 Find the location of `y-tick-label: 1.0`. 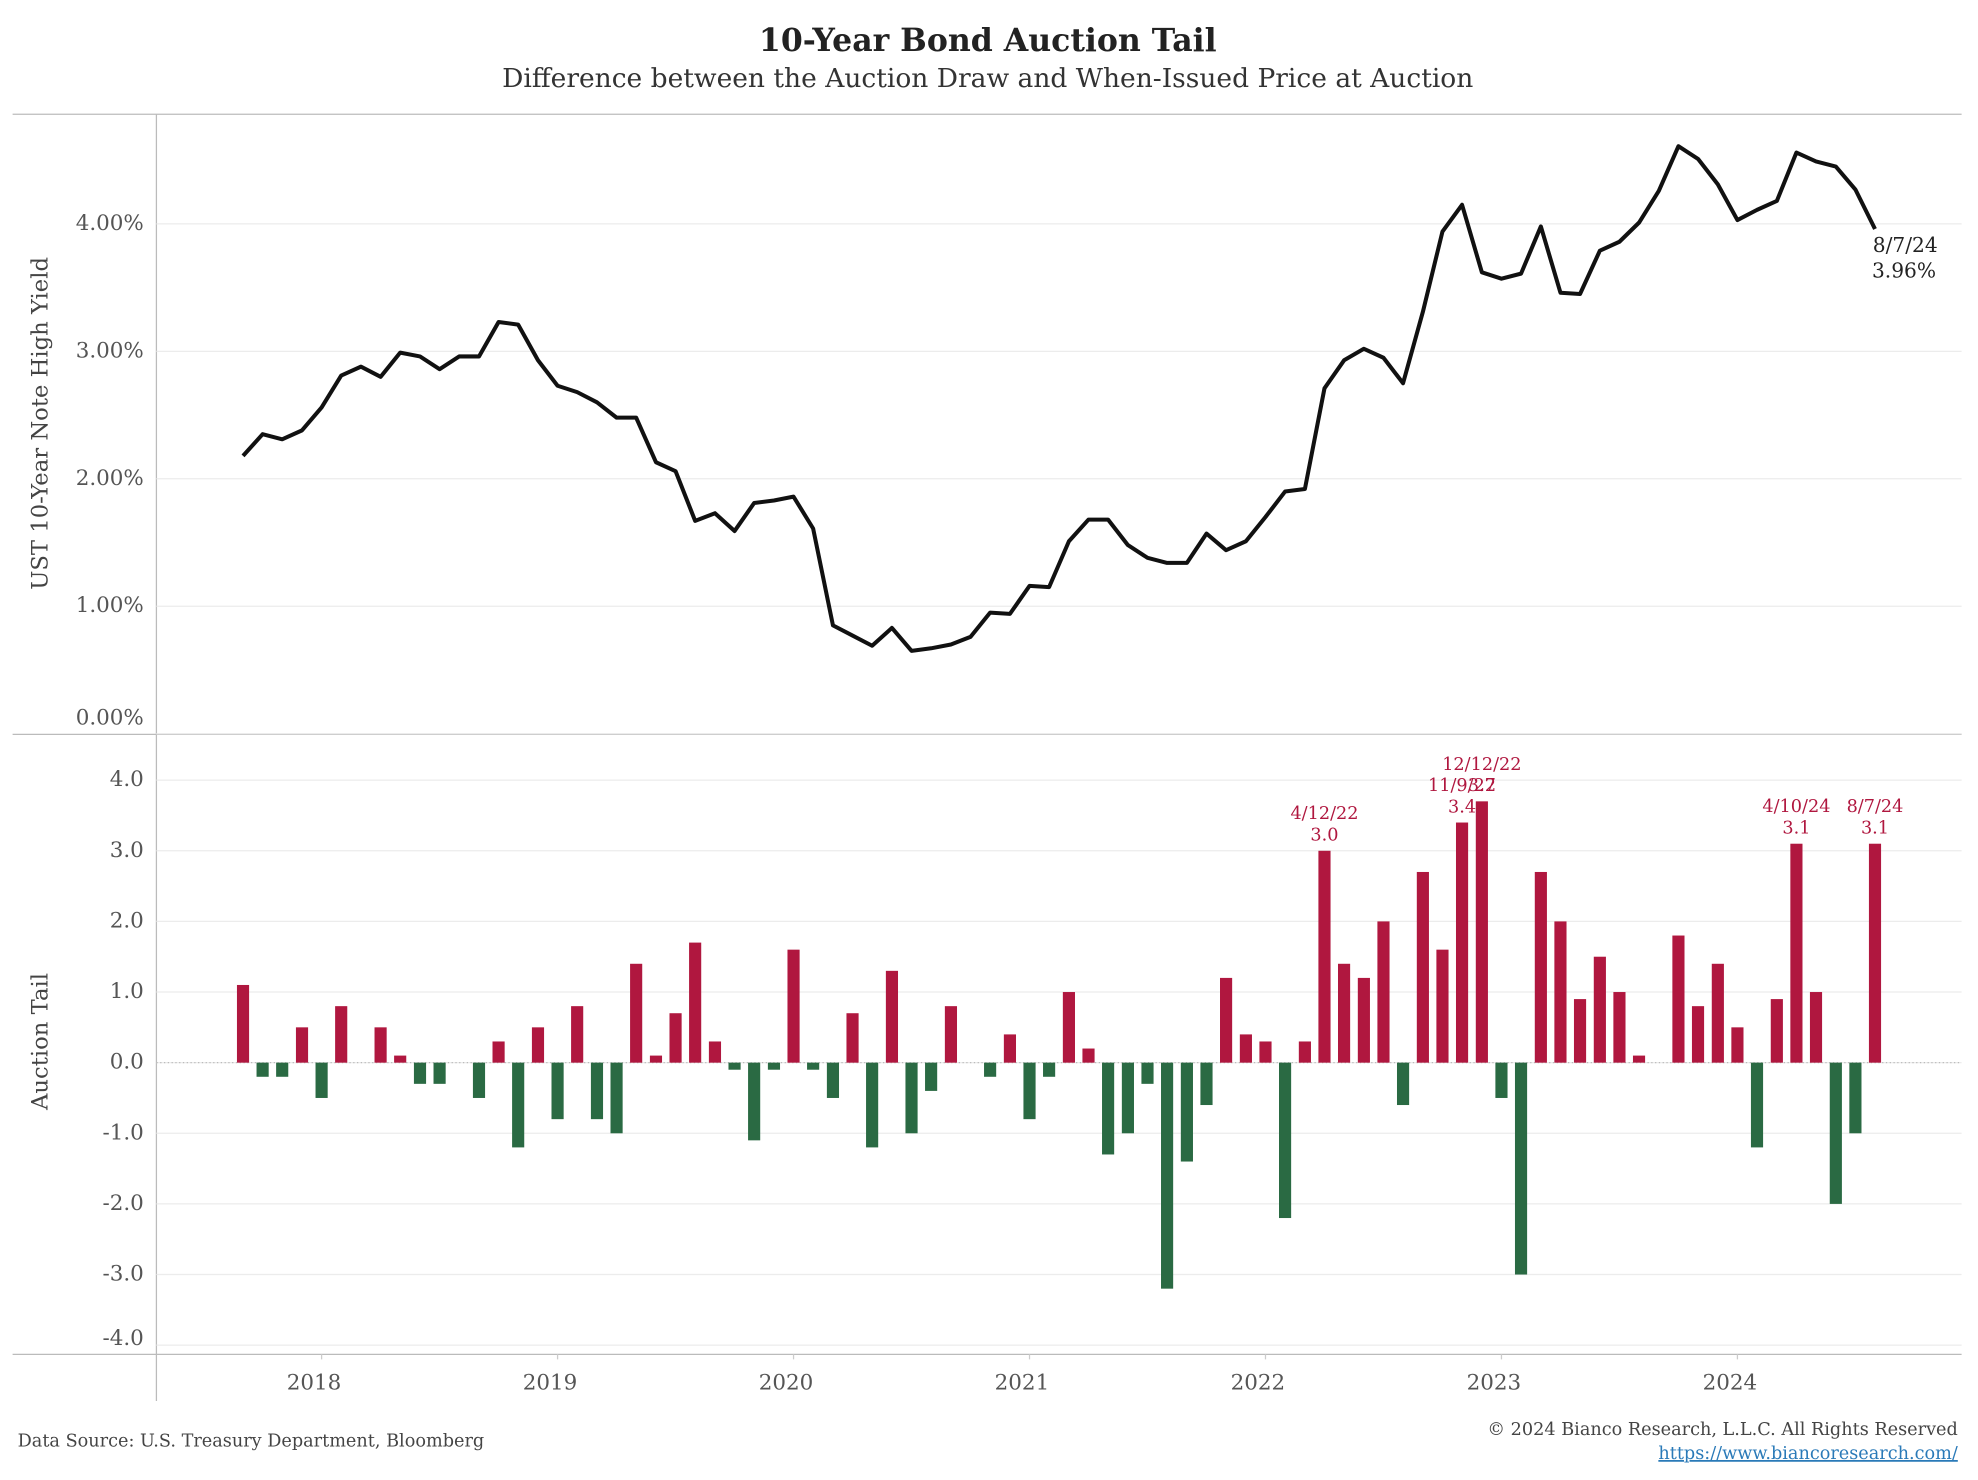

y-tick-label: 1.0 is located at coordinates (127, 991).